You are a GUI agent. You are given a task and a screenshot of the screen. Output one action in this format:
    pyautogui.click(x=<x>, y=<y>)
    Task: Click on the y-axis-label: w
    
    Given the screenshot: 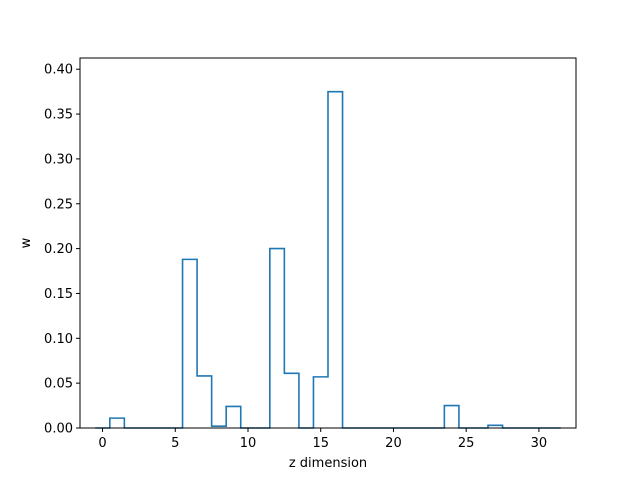 What is the action you would take?
    pyautogui.click(x=26, y=242)
    